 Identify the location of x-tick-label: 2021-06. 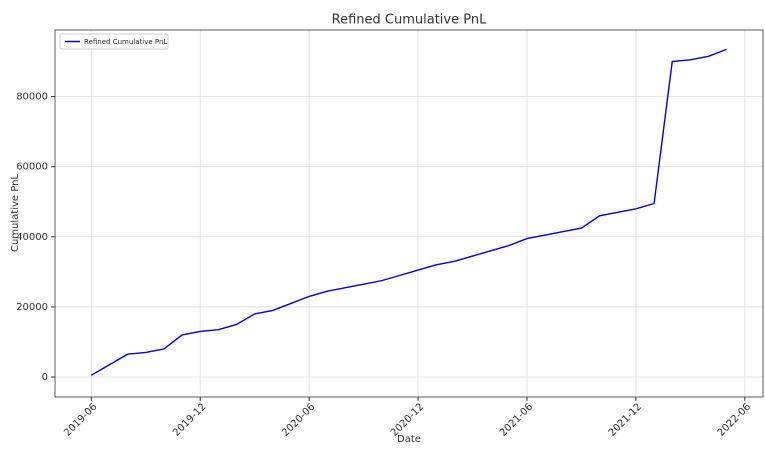
(516, 419).